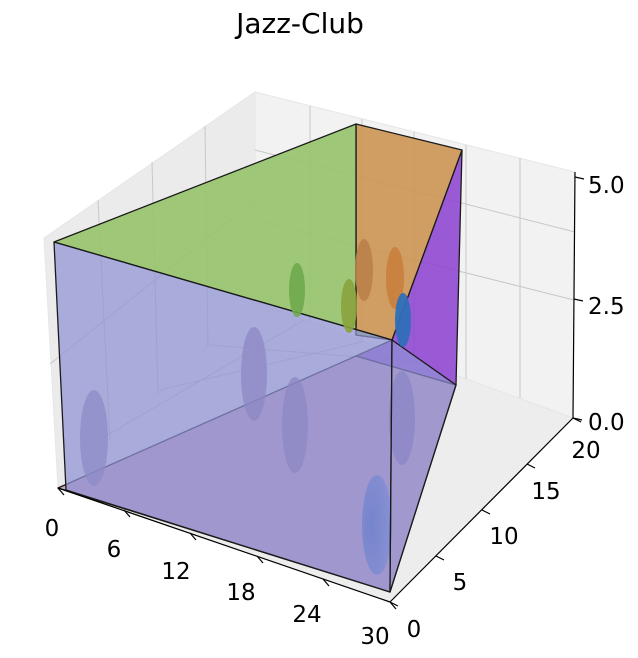  I want to click on y-axis-line, so click(481, 510).